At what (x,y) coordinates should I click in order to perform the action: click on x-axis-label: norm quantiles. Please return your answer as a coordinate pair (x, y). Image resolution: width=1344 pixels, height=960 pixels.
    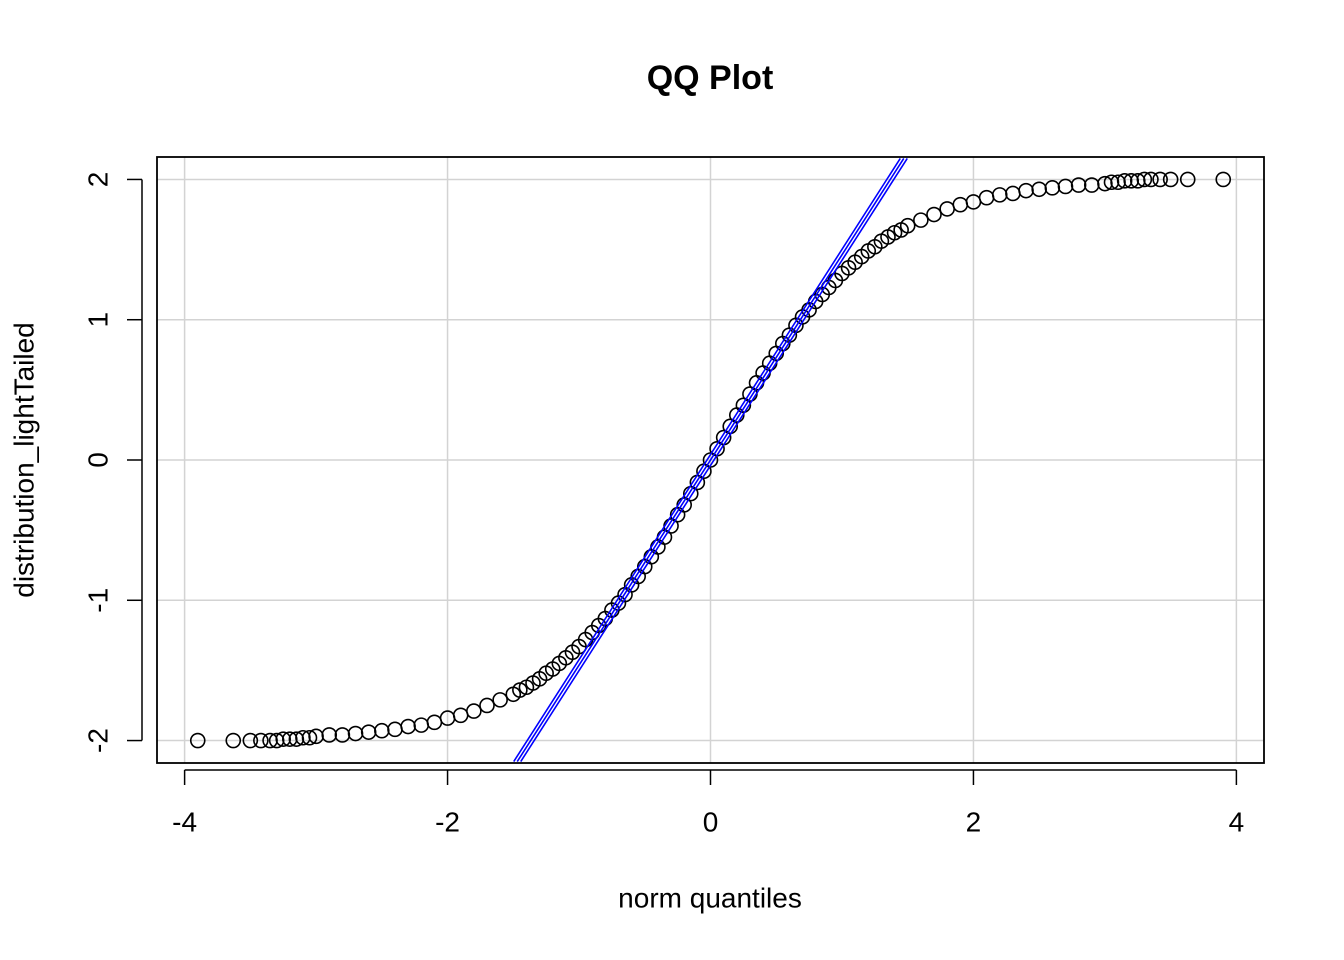
    Looking at the image, I should click on (710, 897).